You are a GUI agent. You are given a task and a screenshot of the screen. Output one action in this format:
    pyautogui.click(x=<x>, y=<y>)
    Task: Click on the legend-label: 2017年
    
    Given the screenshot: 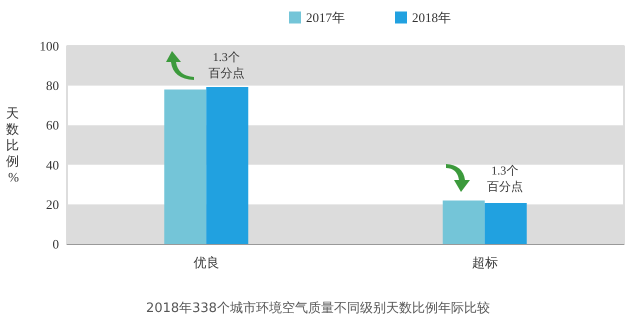 What is the action you would take?
    pyautogui.click(x=325, y=17)
    